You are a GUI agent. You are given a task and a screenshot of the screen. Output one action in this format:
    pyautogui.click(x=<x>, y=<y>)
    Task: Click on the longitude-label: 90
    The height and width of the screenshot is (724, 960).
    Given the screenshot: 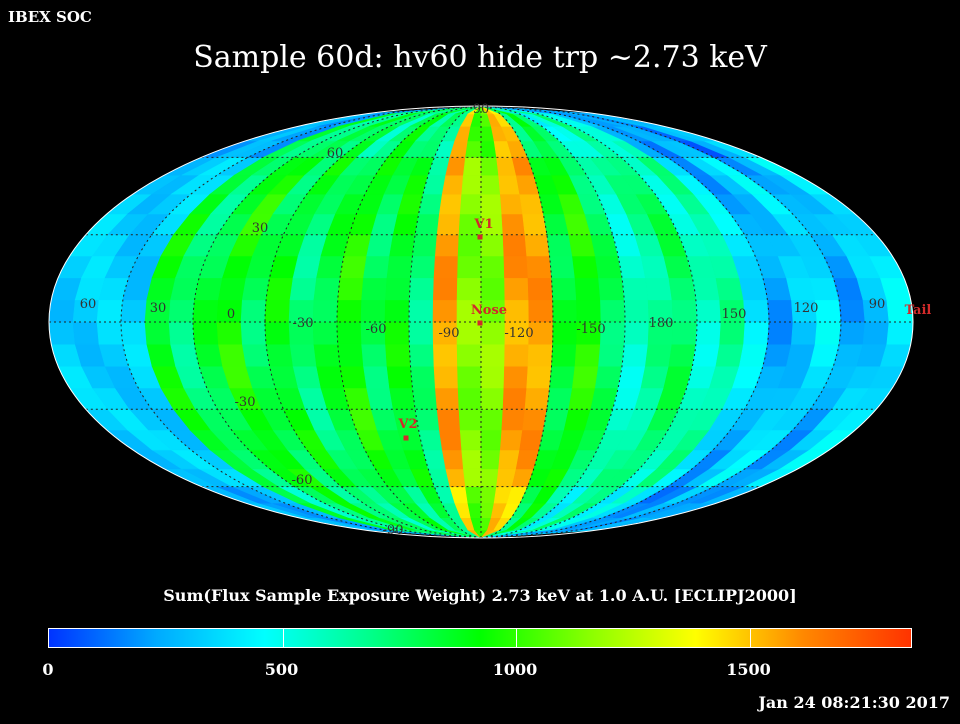 What is the action you would take?
    pyautogui.click(x=877, y=304)
    